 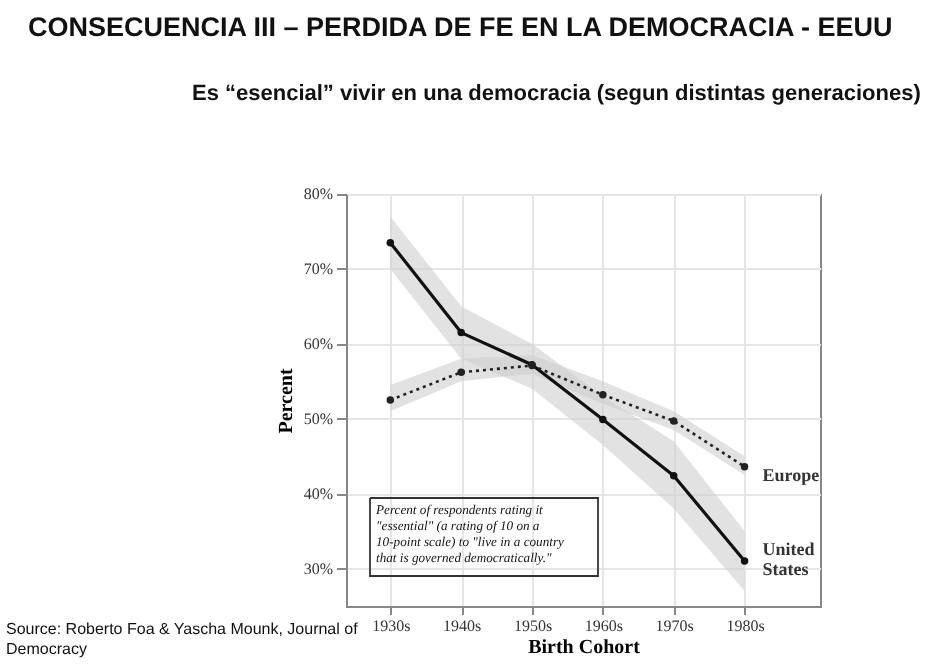 I want to click on x-tick-label: 1960s, so click(x=603, y=626).